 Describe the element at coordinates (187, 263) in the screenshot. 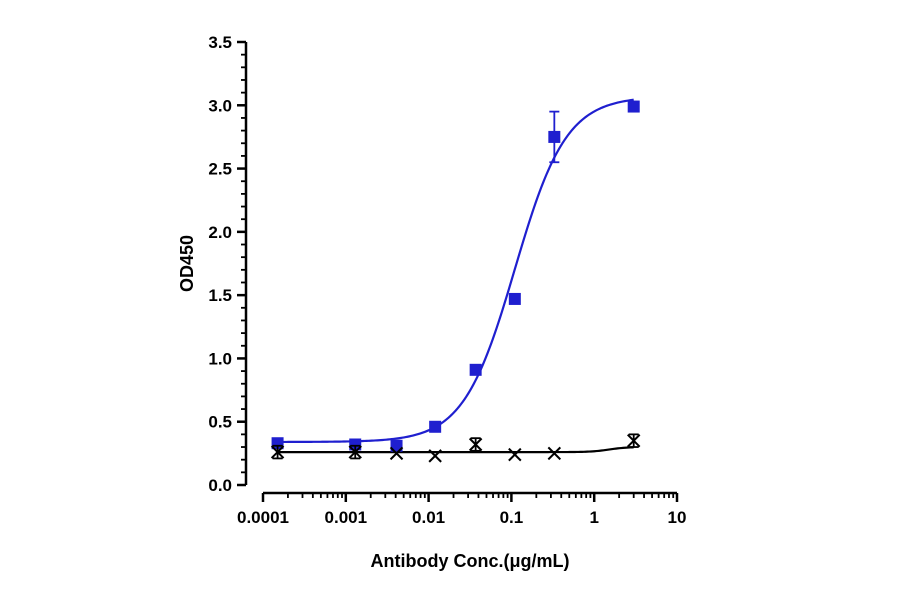

I see `y-axis-title: OD450` at that location.